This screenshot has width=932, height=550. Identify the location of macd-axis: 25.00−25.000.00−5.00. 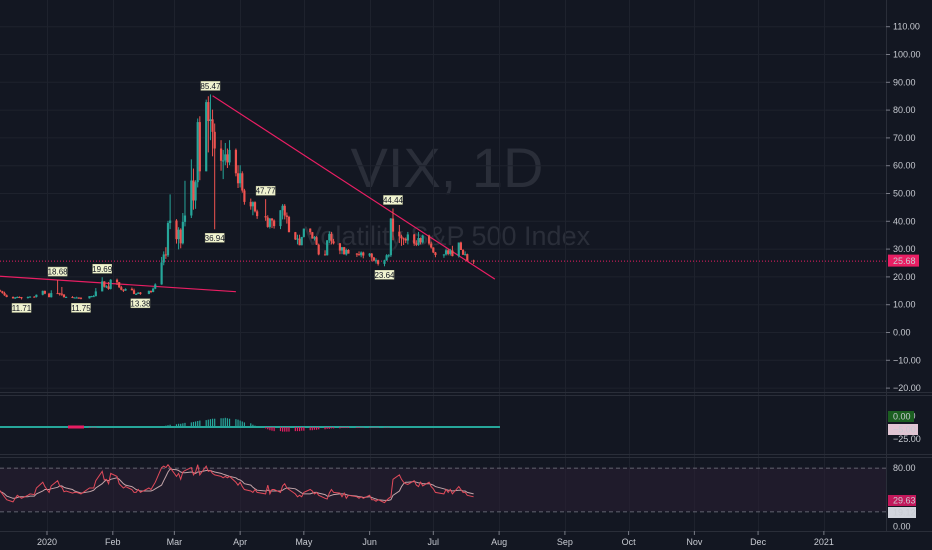
(904, 427).